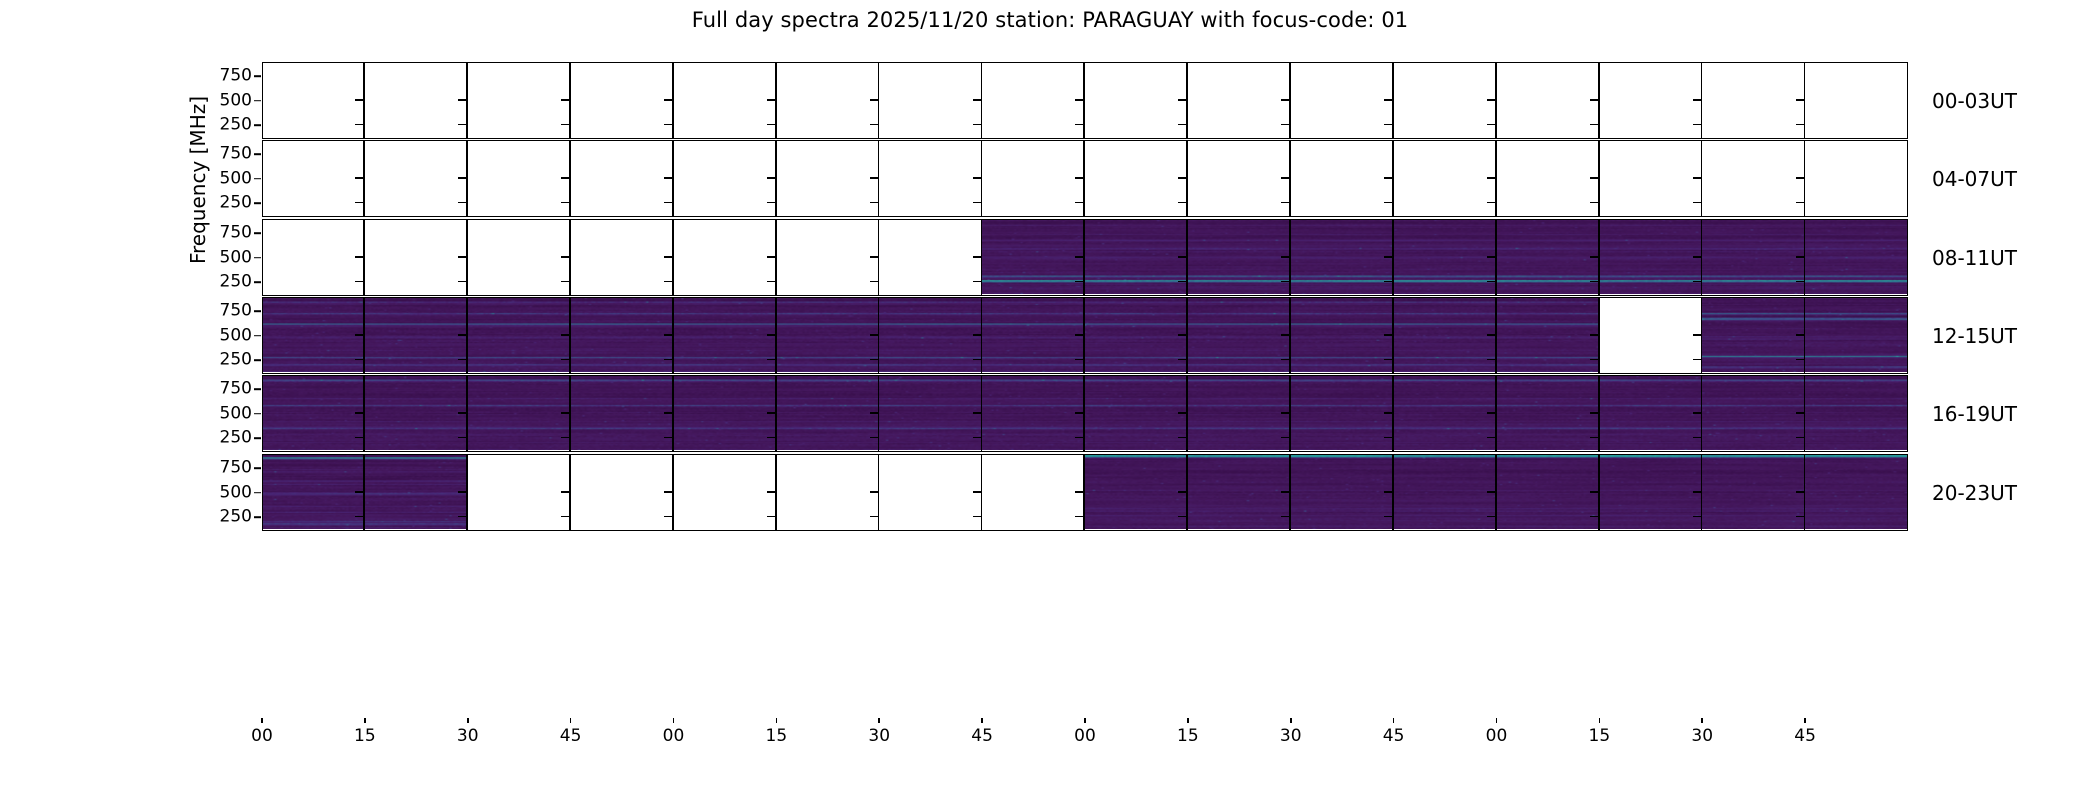 Image resolution: width=2100 pixels, height=800 pixels. I want to click on spectrogram-row-16-19ut, so click(1085, 413).